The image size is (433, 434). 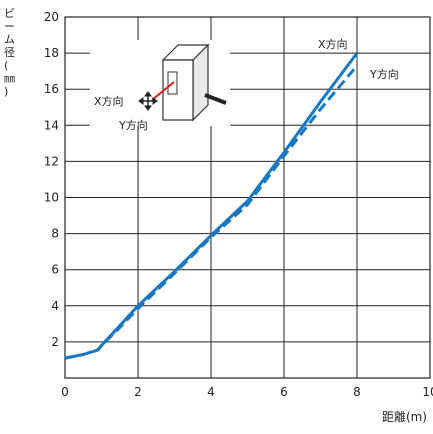 What do you see at coordinates (215, 99) in the screenshot?
I see `sensor-cable` at bounding box center [215, 99].